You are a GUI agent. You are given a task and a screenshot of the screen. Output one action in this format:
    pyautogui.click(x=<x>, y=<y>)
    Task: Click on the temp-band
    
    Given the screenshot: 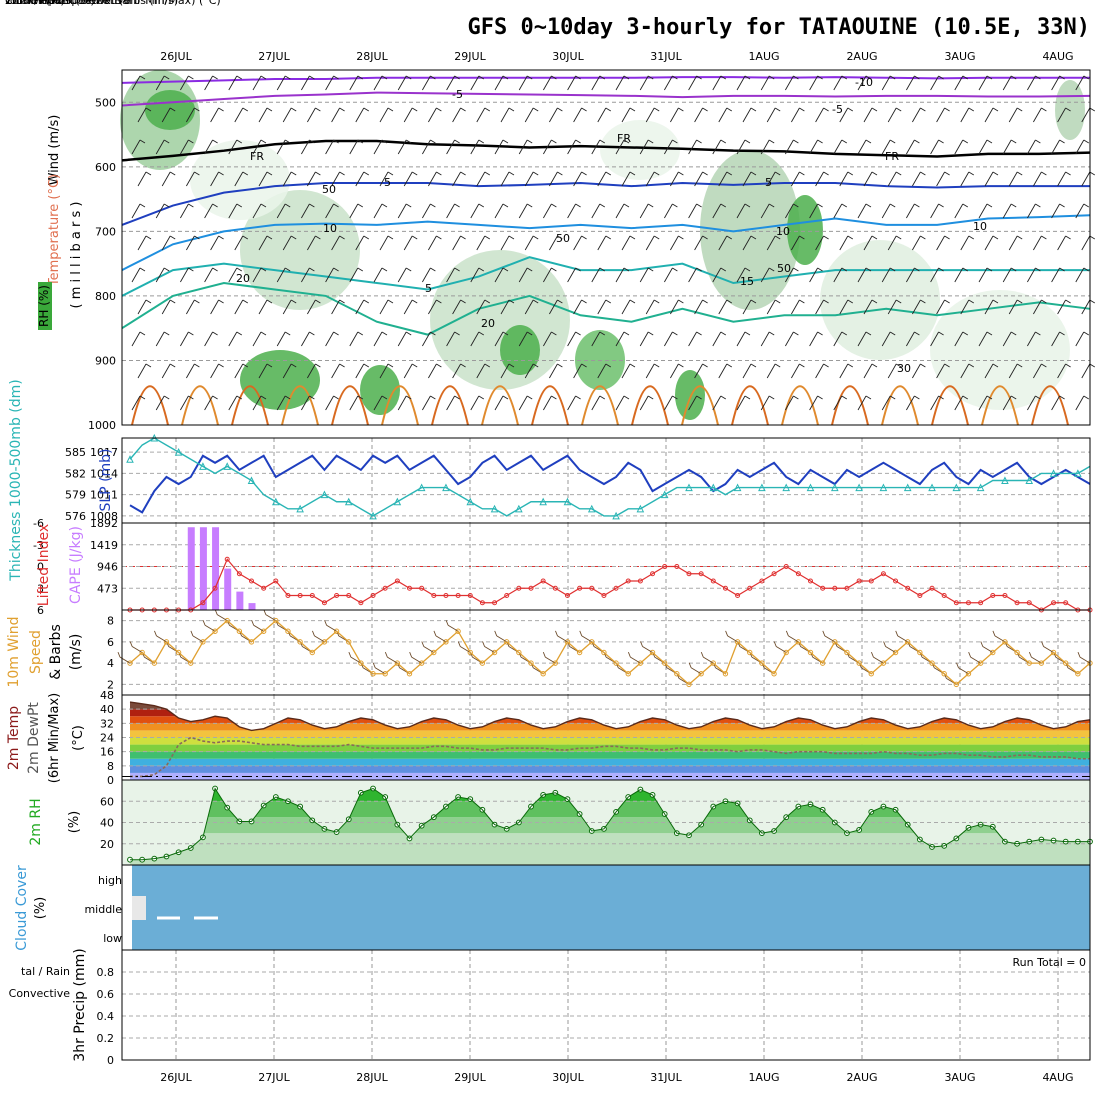 What is the action you would take?
    pyautogui.click(x=610, y=741)
    